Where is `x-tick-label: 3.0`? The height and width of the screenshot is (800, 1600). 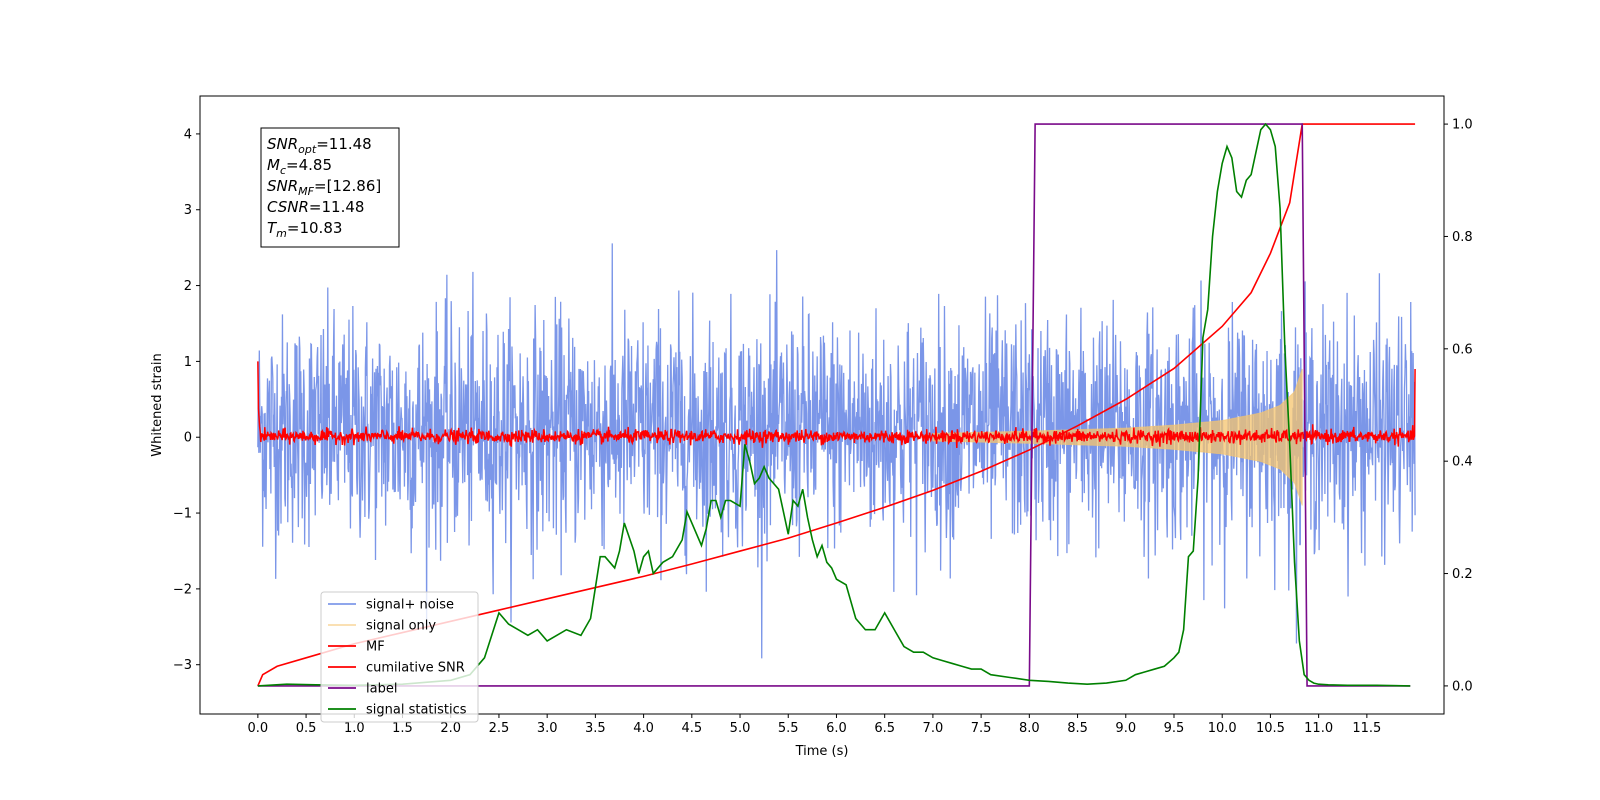 x-tick-label: 3.0 is located at coordinates (547, 728).